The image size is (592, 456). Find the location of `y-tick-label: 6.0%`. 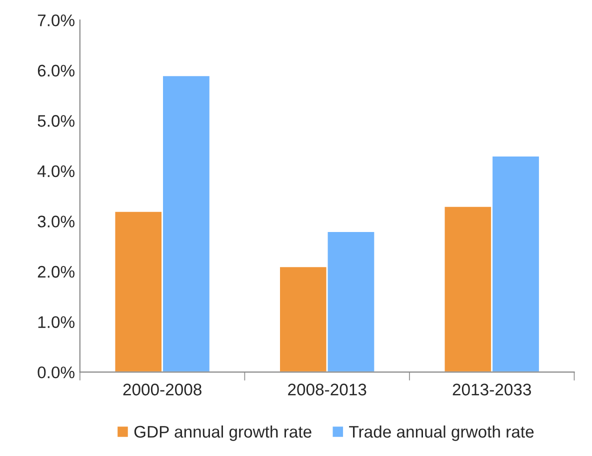

y-tick-label: 6.0% is located at coordinates (56, 70).